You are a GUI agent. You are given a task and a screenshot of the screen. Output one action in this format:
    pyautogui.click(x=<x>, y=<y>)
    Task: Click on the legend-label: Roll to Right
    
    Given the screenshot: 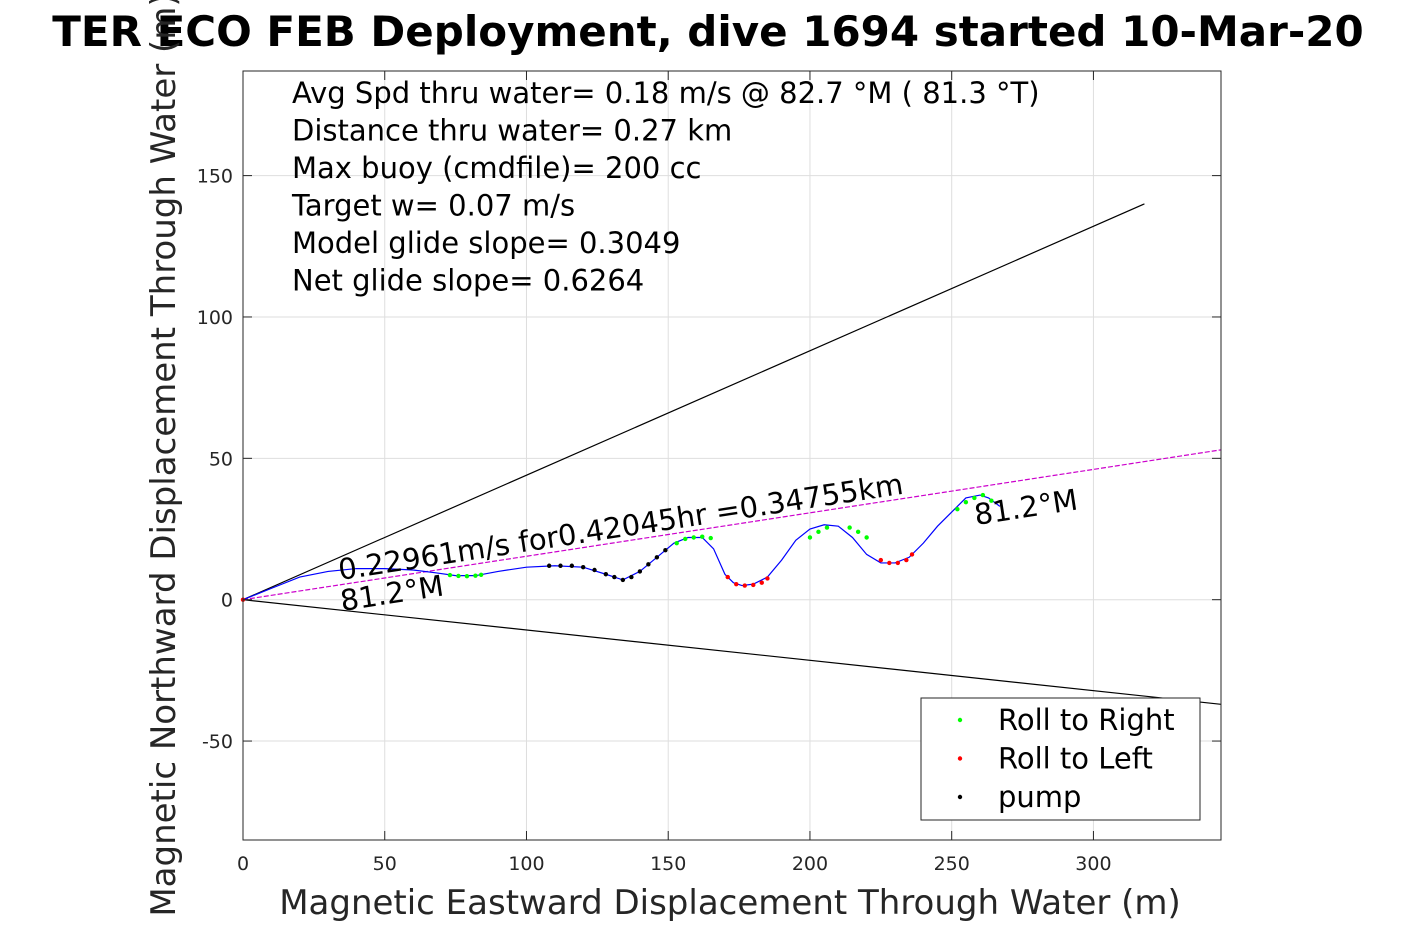 What is the action you would take?
    pyautogui.click(x=1086, y=720)
    